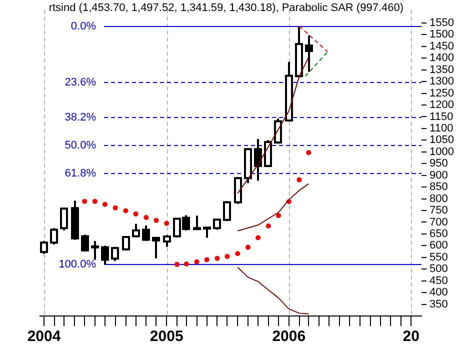 This screenshot has height=348, width=459. Describe the element at coordinates (439, 280) in the screenshot. I see `y-tick-label: 450` at that location.